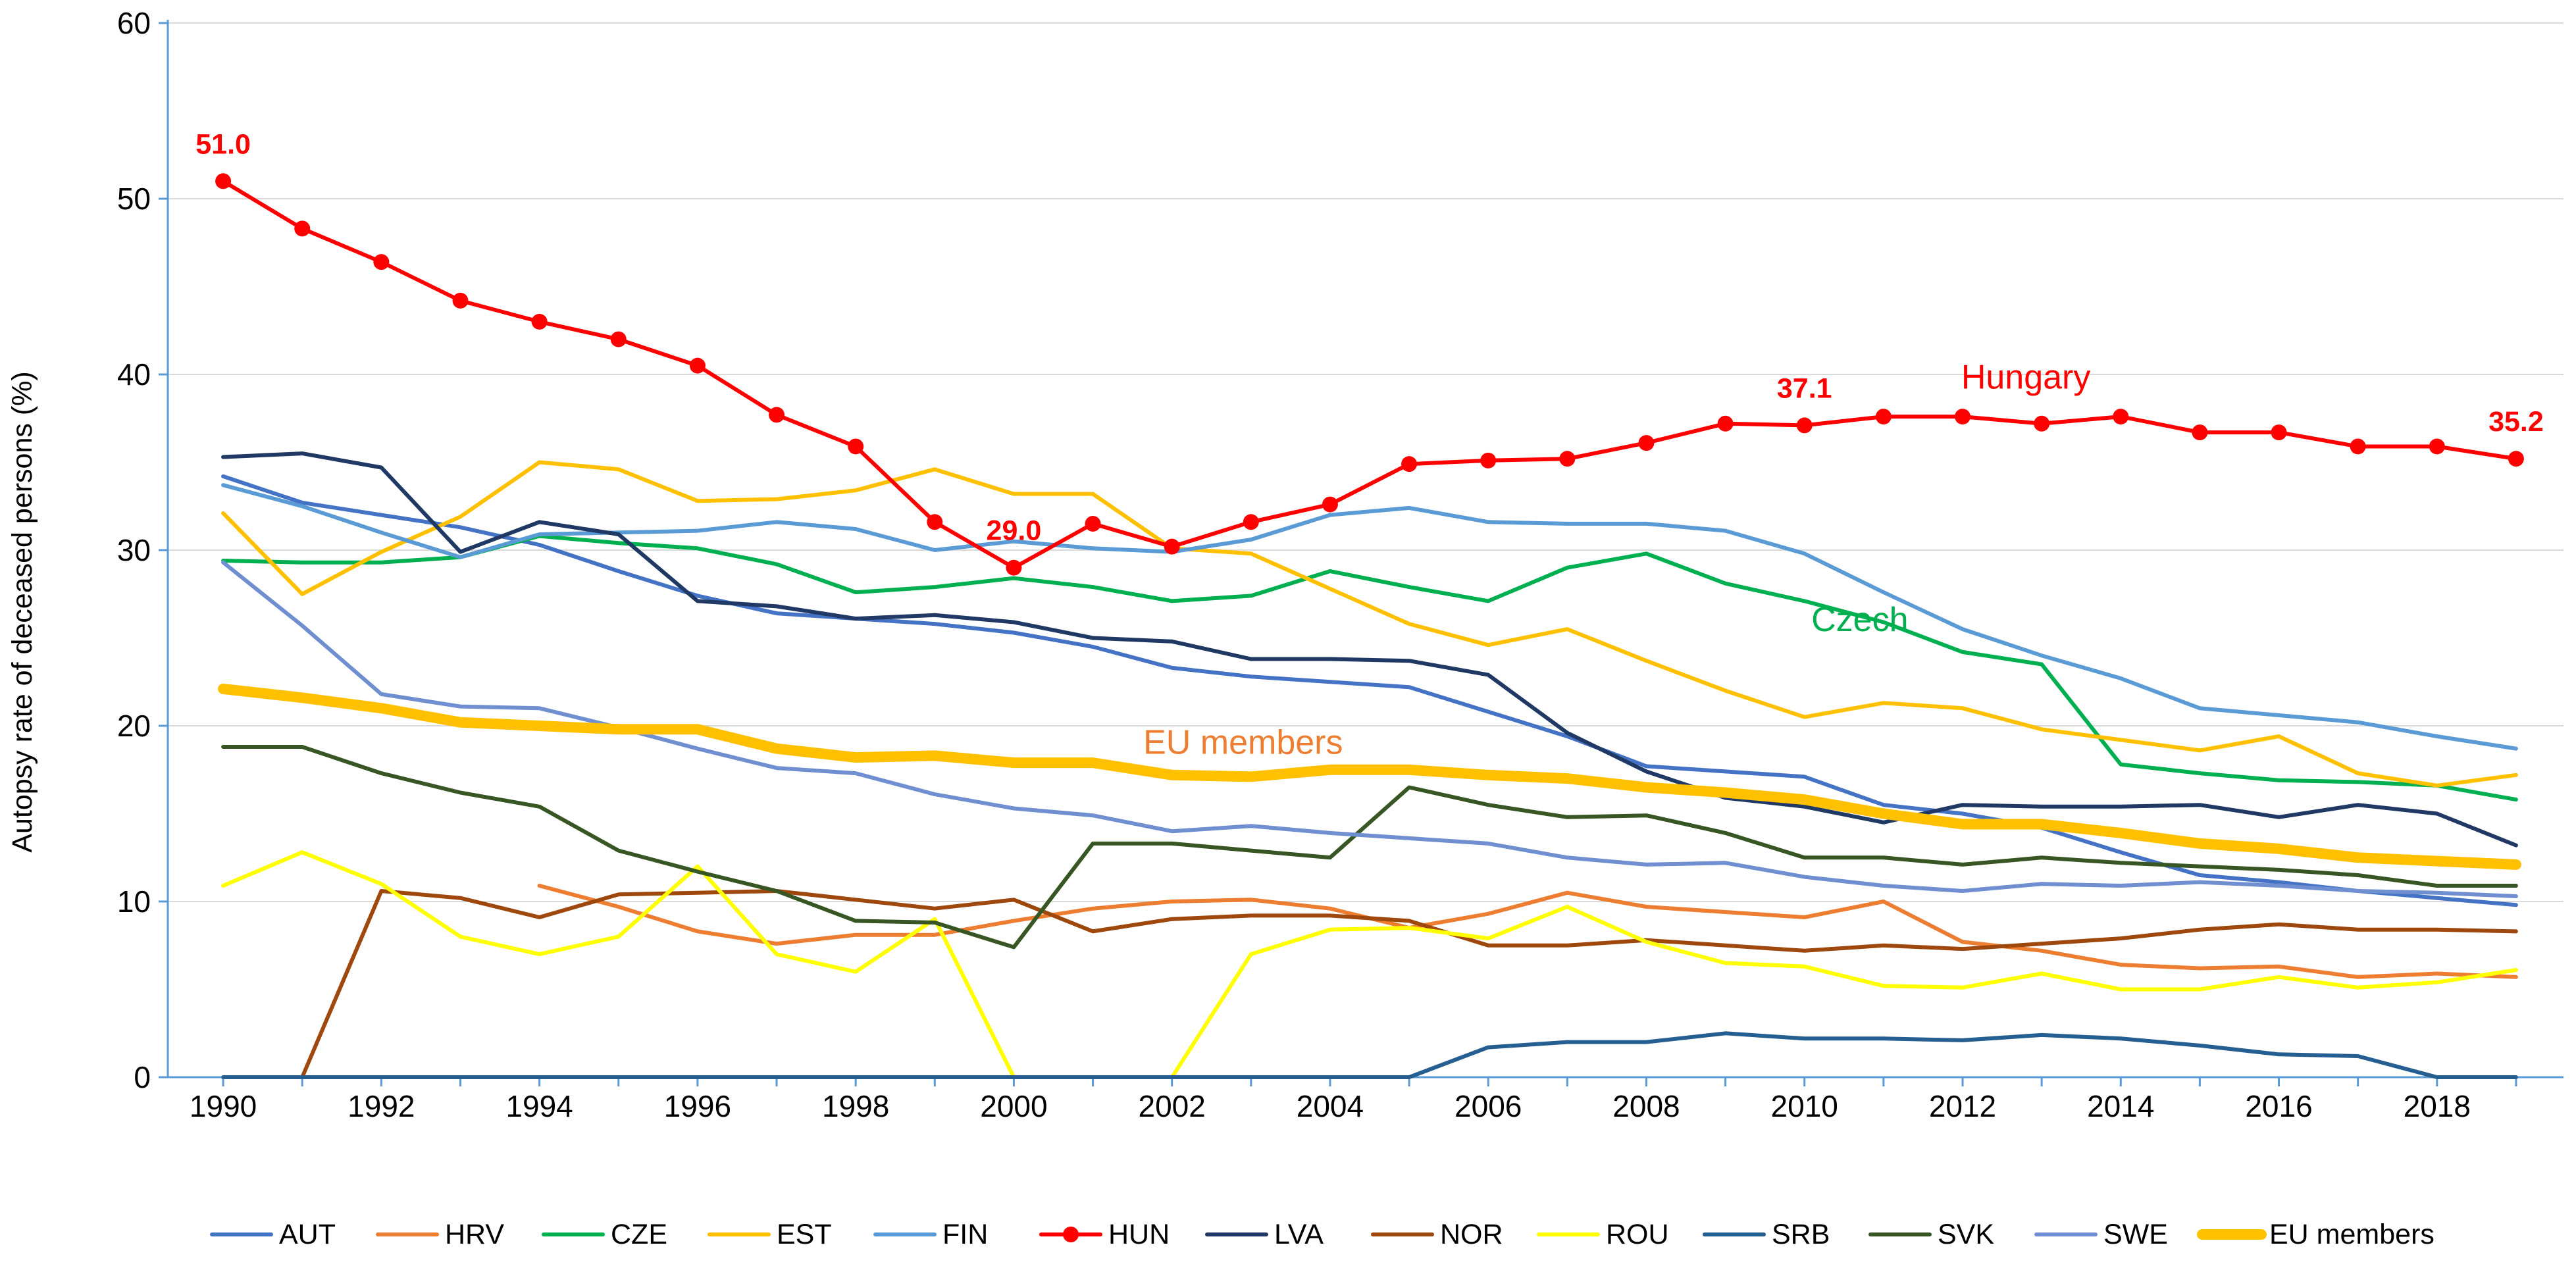 The width and height of the screenshot is (2576, 1270). What do you see at coordinates (134, 374) in the screenshot?
I see `y-tick-label-40: 40` at bounding box center [134, 374].